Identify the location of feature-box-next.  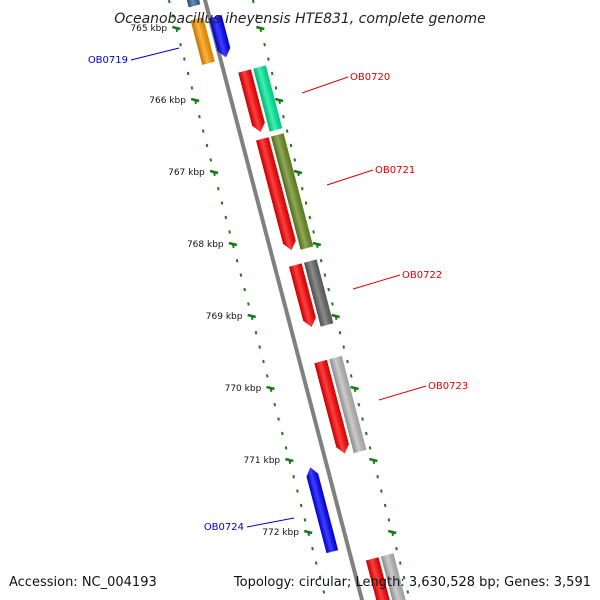
(394, 576).